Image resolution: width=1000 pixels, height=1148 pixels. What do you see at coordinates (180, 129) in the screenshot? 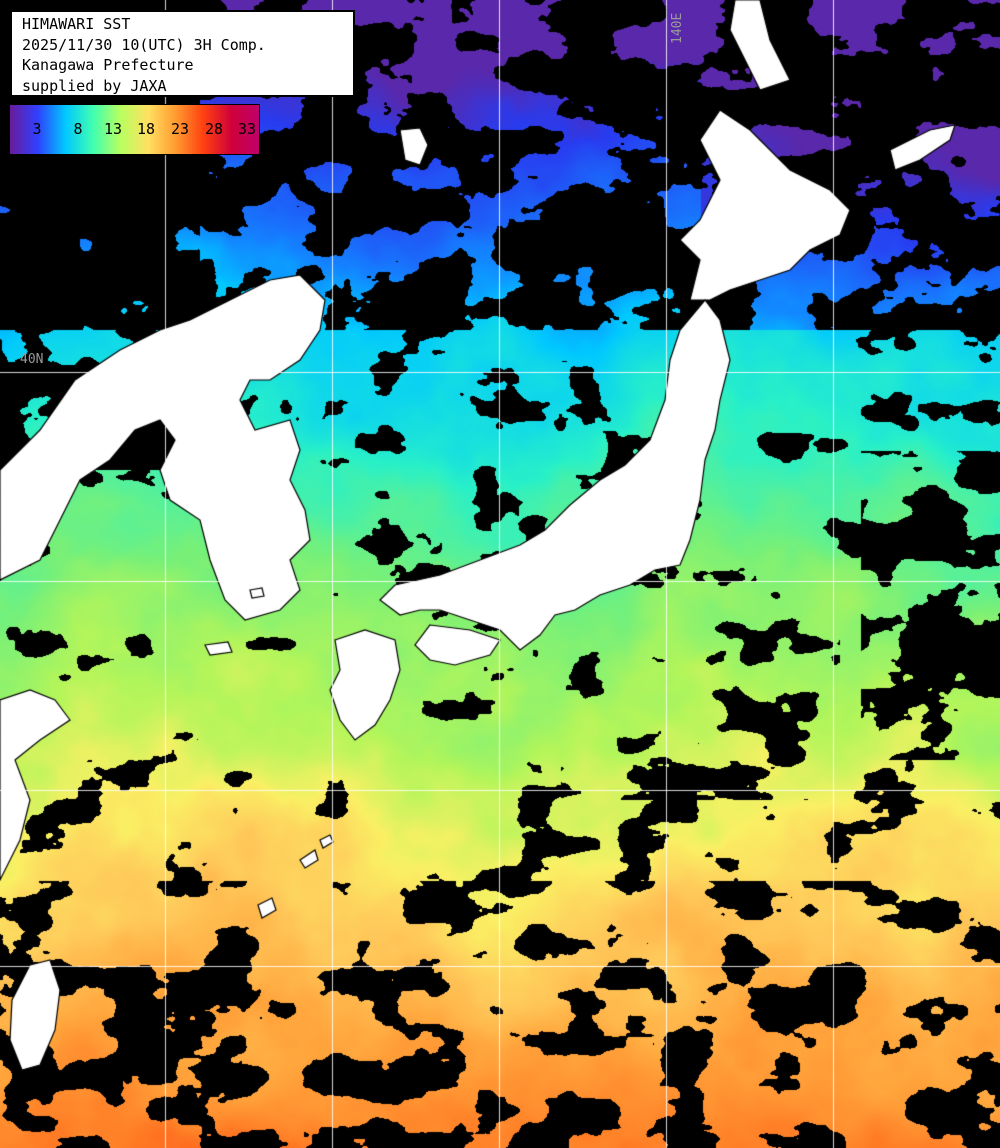
I see `colorbar-tick: 23` at bounding box center [180, 129].